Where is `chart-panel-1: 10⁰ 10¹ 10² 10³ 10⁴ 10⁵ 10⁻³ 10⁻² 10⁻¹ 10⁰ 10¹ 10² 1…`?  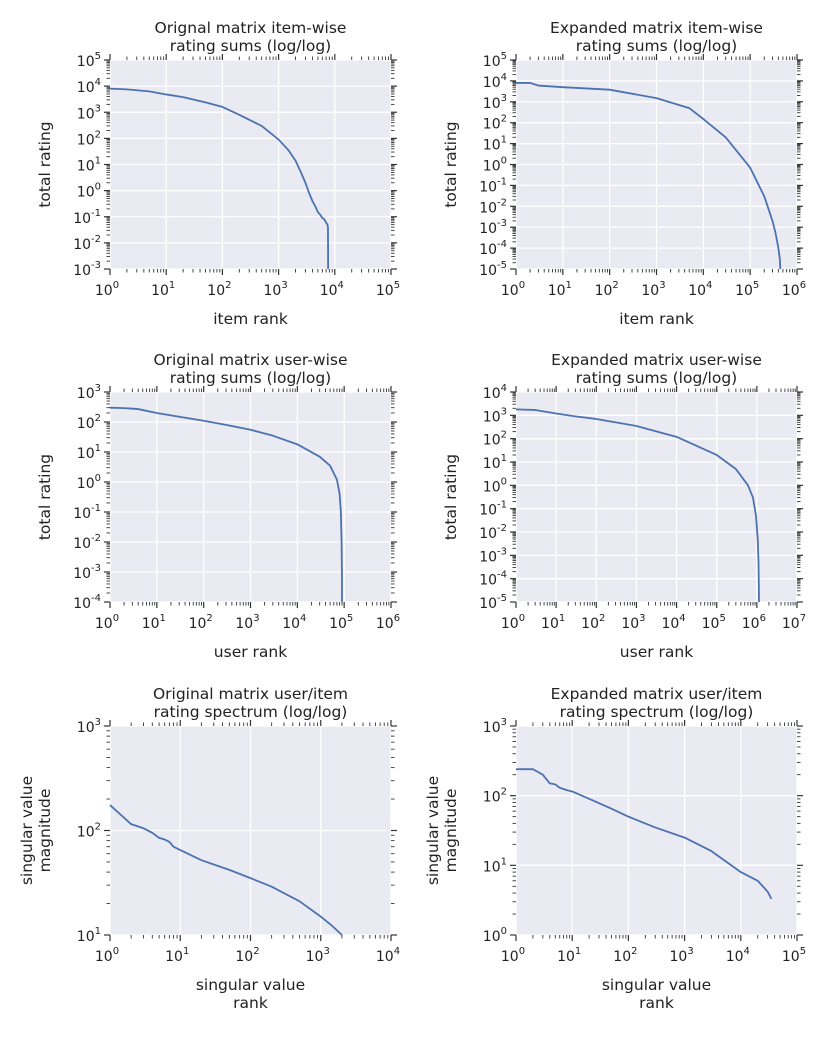
chart-panel-1: 10⁰ 10¹ 10² 10³ 10⁴ 10⁵ 10⁻³ 10⁻² 10⁻¹ 10⁰ 10¹ 10² 1… is located at coordinates (218, 173).